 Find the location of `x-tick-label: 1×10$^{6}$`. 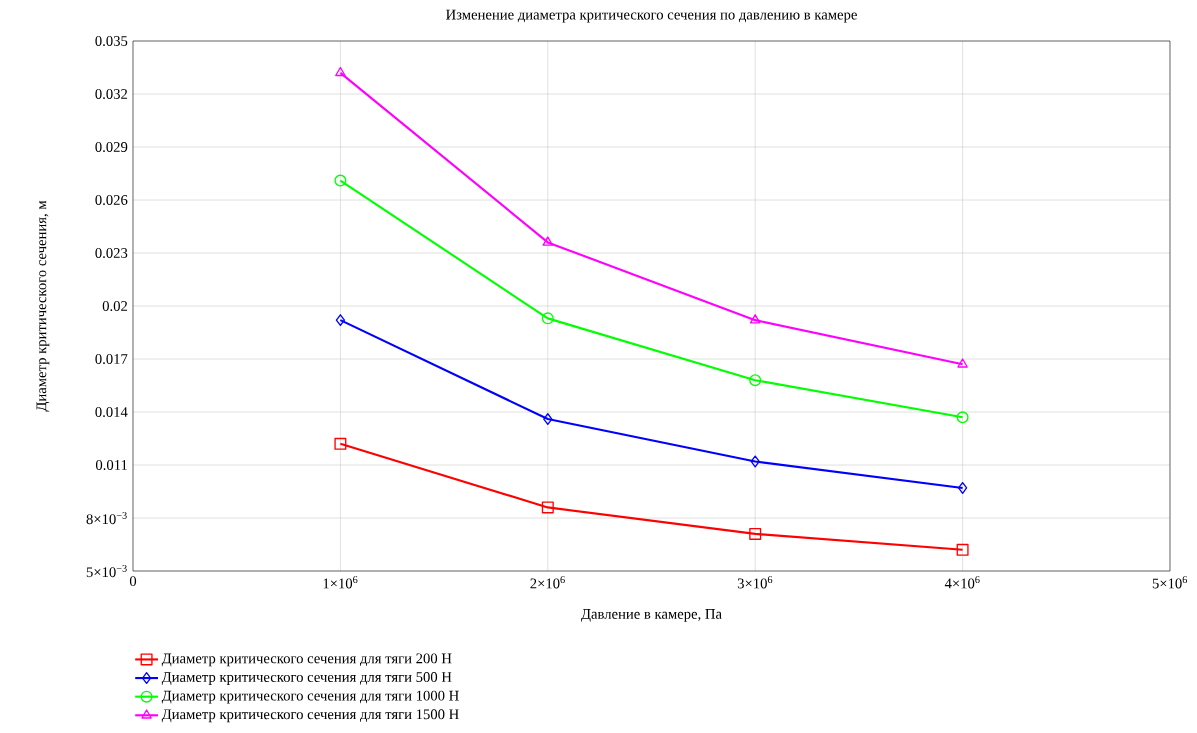

x-tick-label: 1×10$^{6}$ is located at coordinates (340, 582).